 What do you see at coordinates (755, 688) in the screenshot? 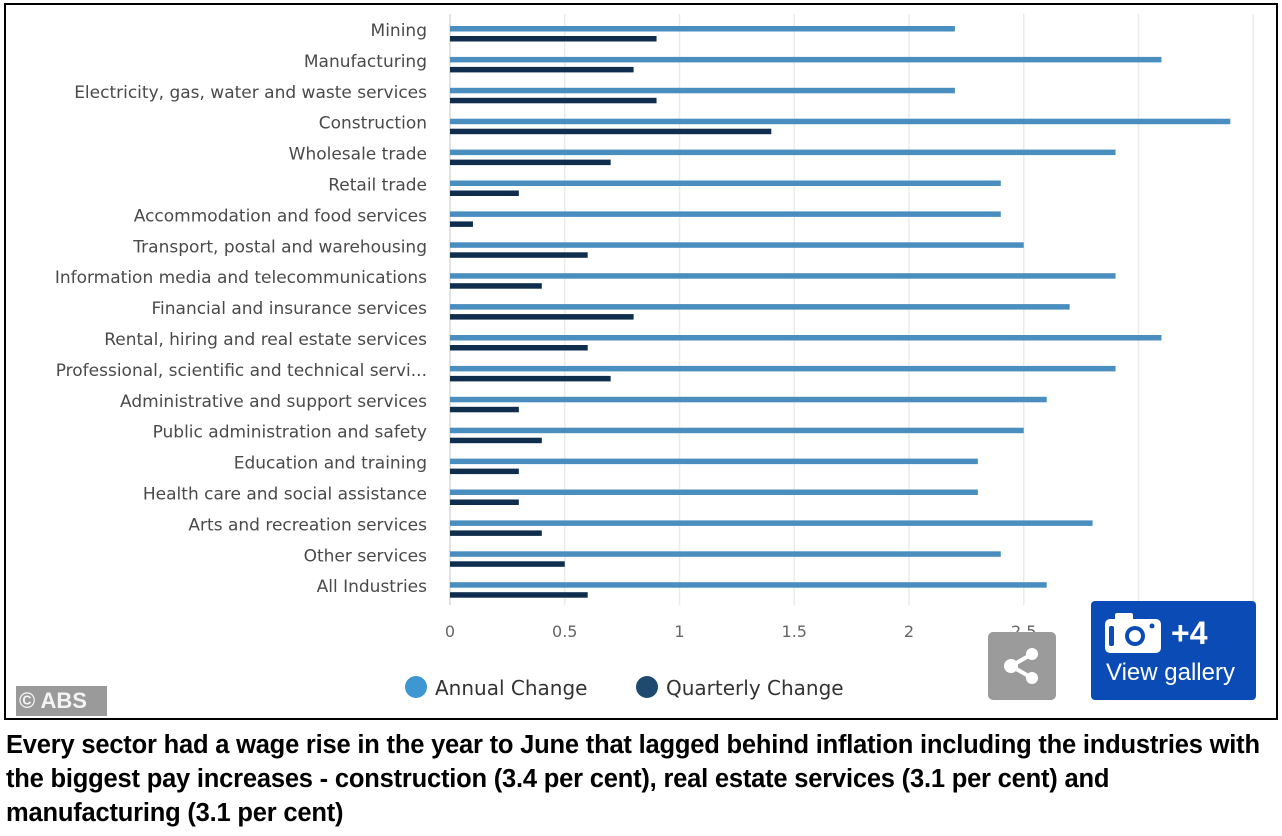
I see `legend-quarterly-label: Quarterly Change` at bounding box center [755, 688].